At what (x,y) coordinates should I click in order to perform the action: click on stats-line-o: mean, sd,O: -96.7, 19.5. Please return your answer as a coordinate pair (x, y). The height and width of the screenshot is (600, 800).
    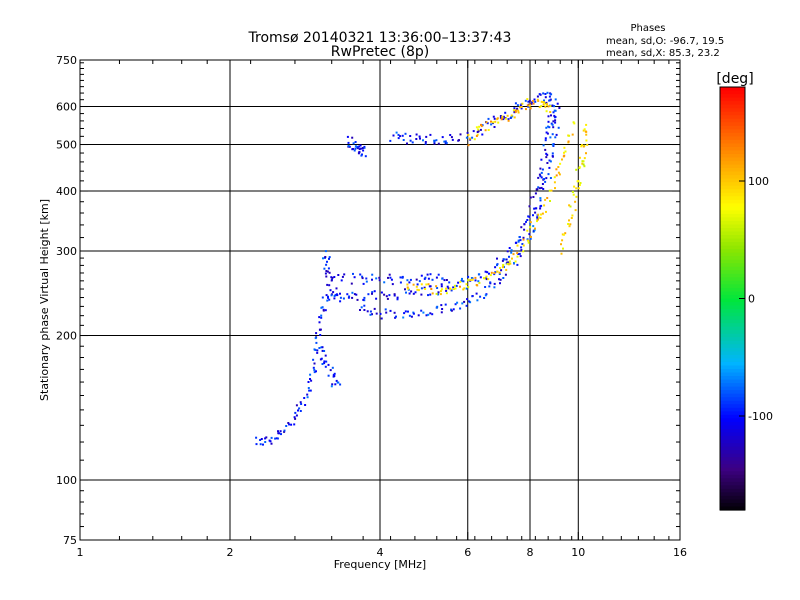
    Looking at the image, I should click on (665, 41).